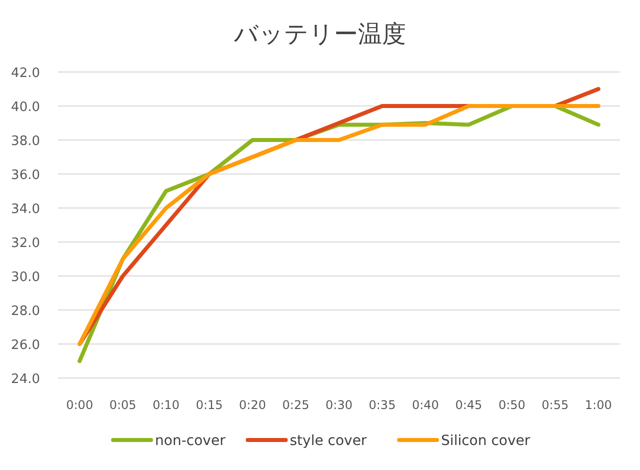  I want to click on y-tick-label: 36.0, so click(25, 175).